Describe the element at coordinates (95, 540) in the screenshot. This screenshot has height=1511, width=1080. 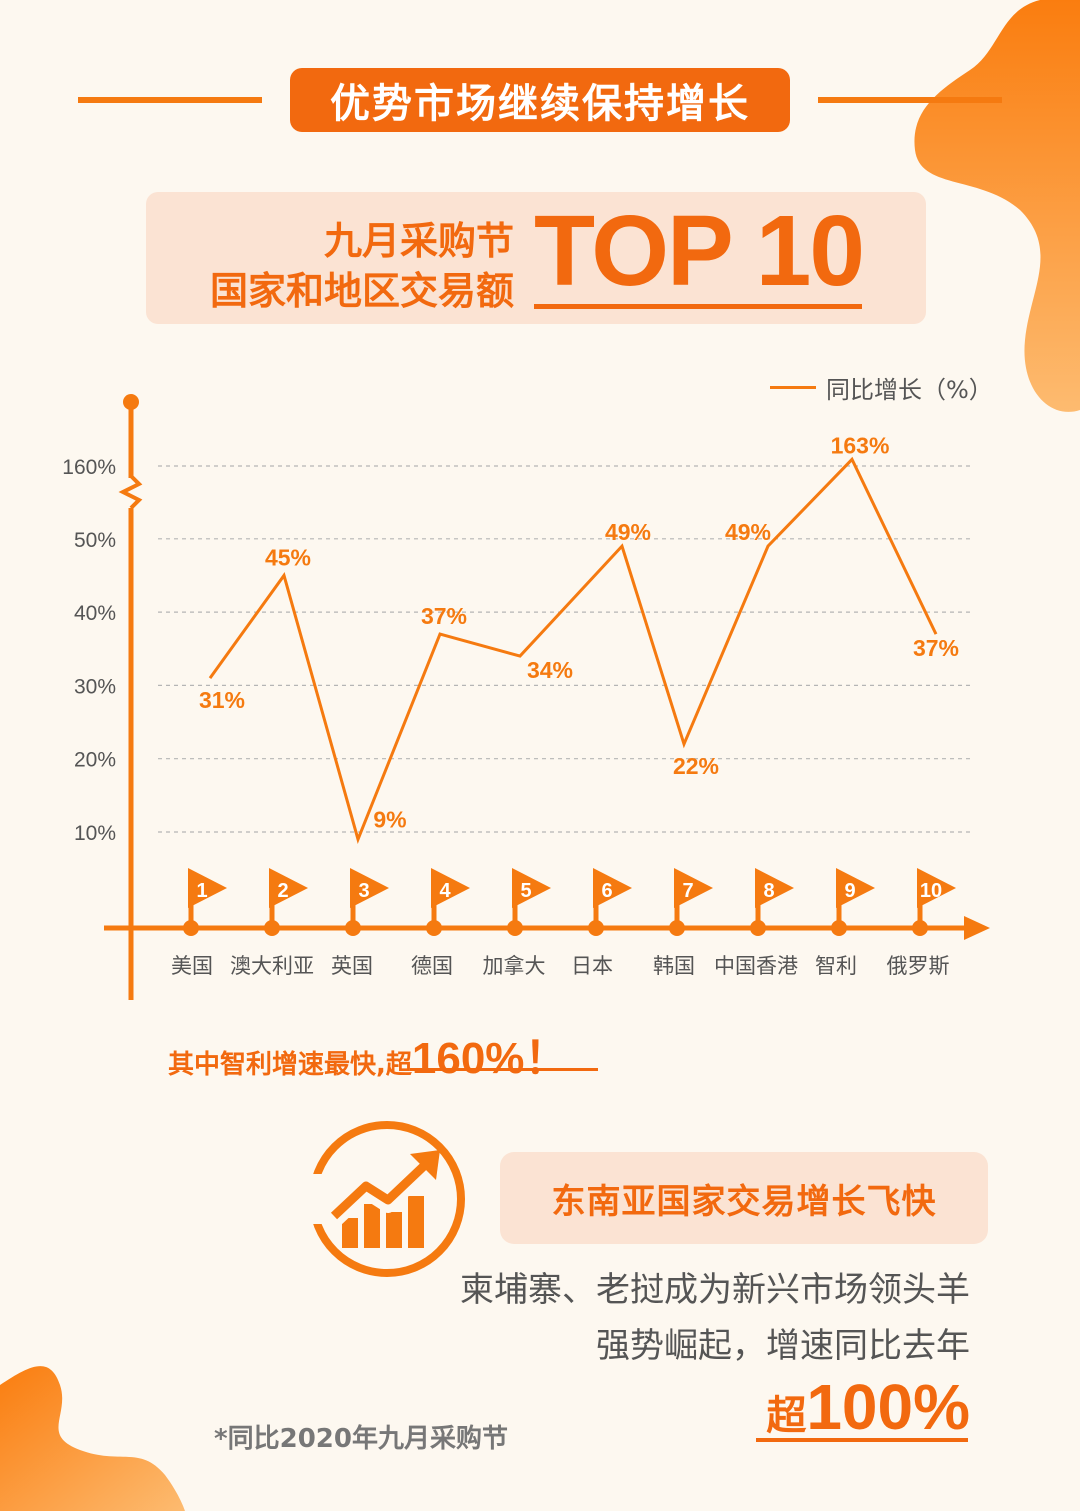
I see `y-tick-label: 50%` at that location.